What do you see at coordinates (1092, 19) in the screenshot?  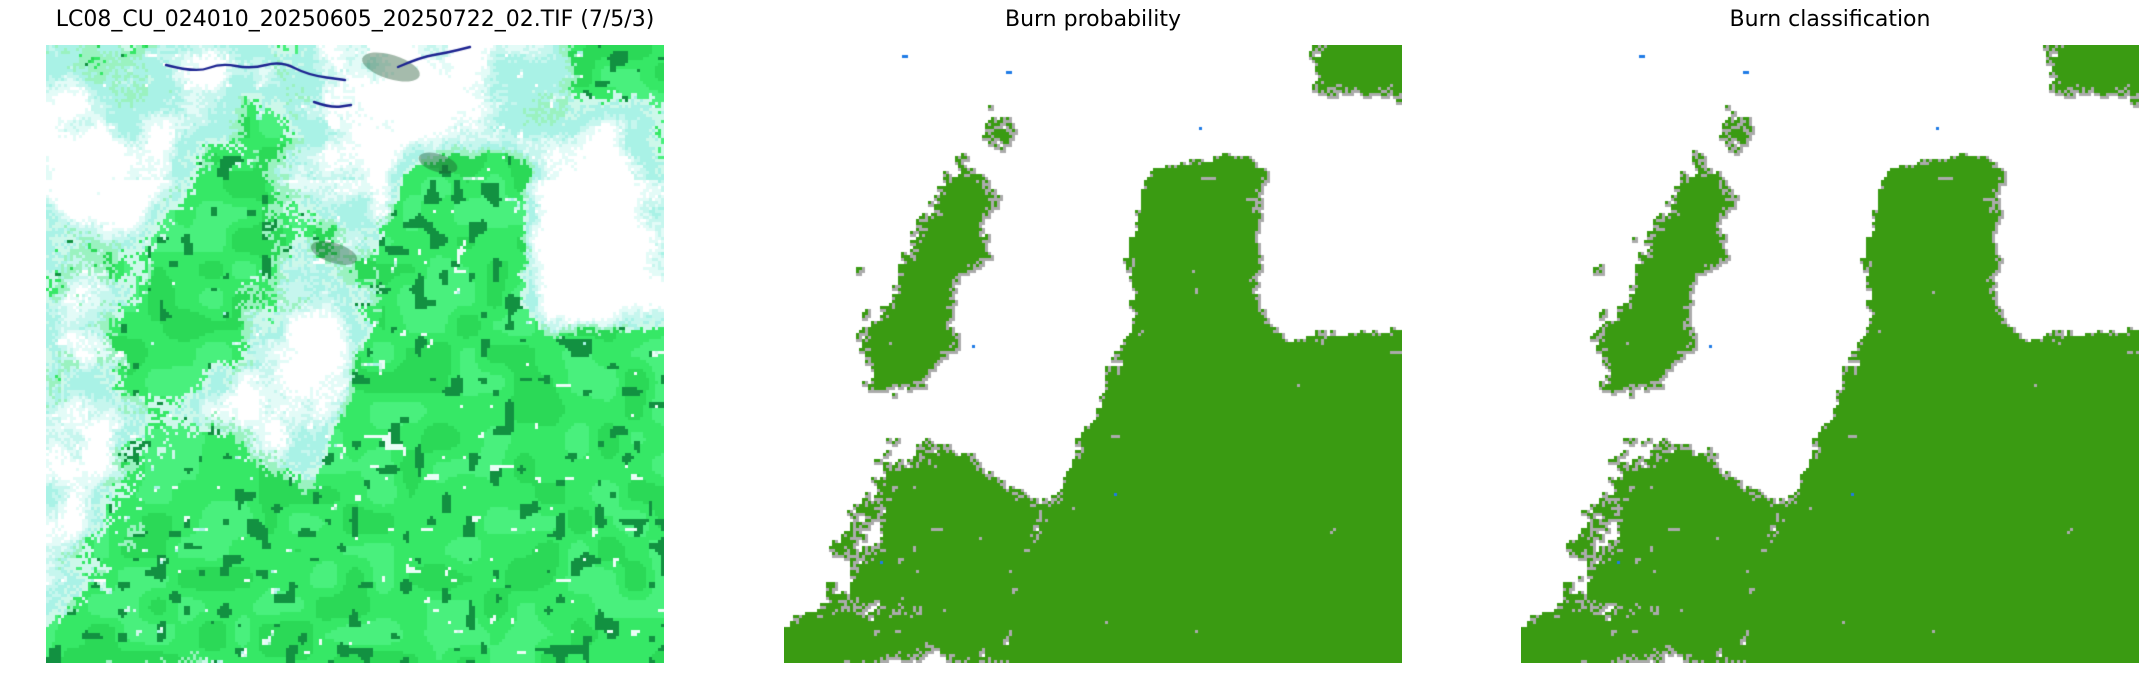 I see `burn-probability-title: Burn probability` at bounding box center [1092, 19].